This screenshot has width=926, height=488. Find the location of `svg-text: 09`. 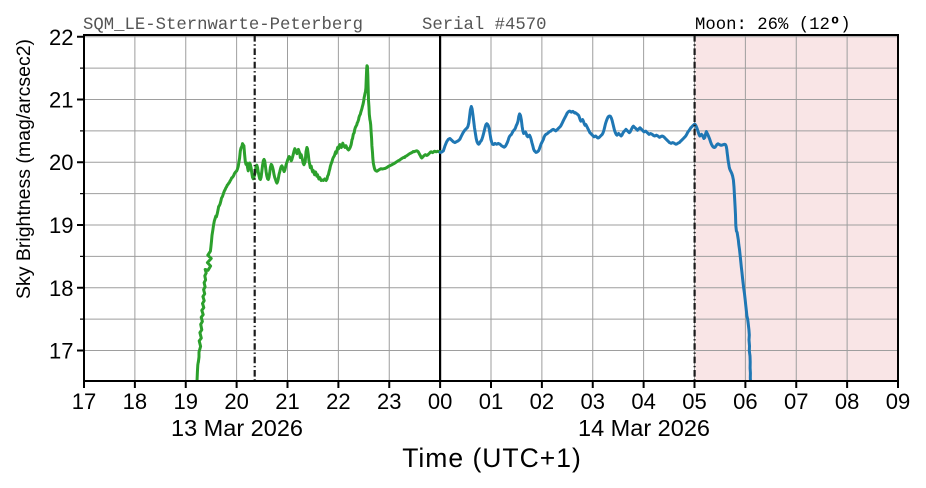

svg-text: 09 is located at coordinates (898, 401).